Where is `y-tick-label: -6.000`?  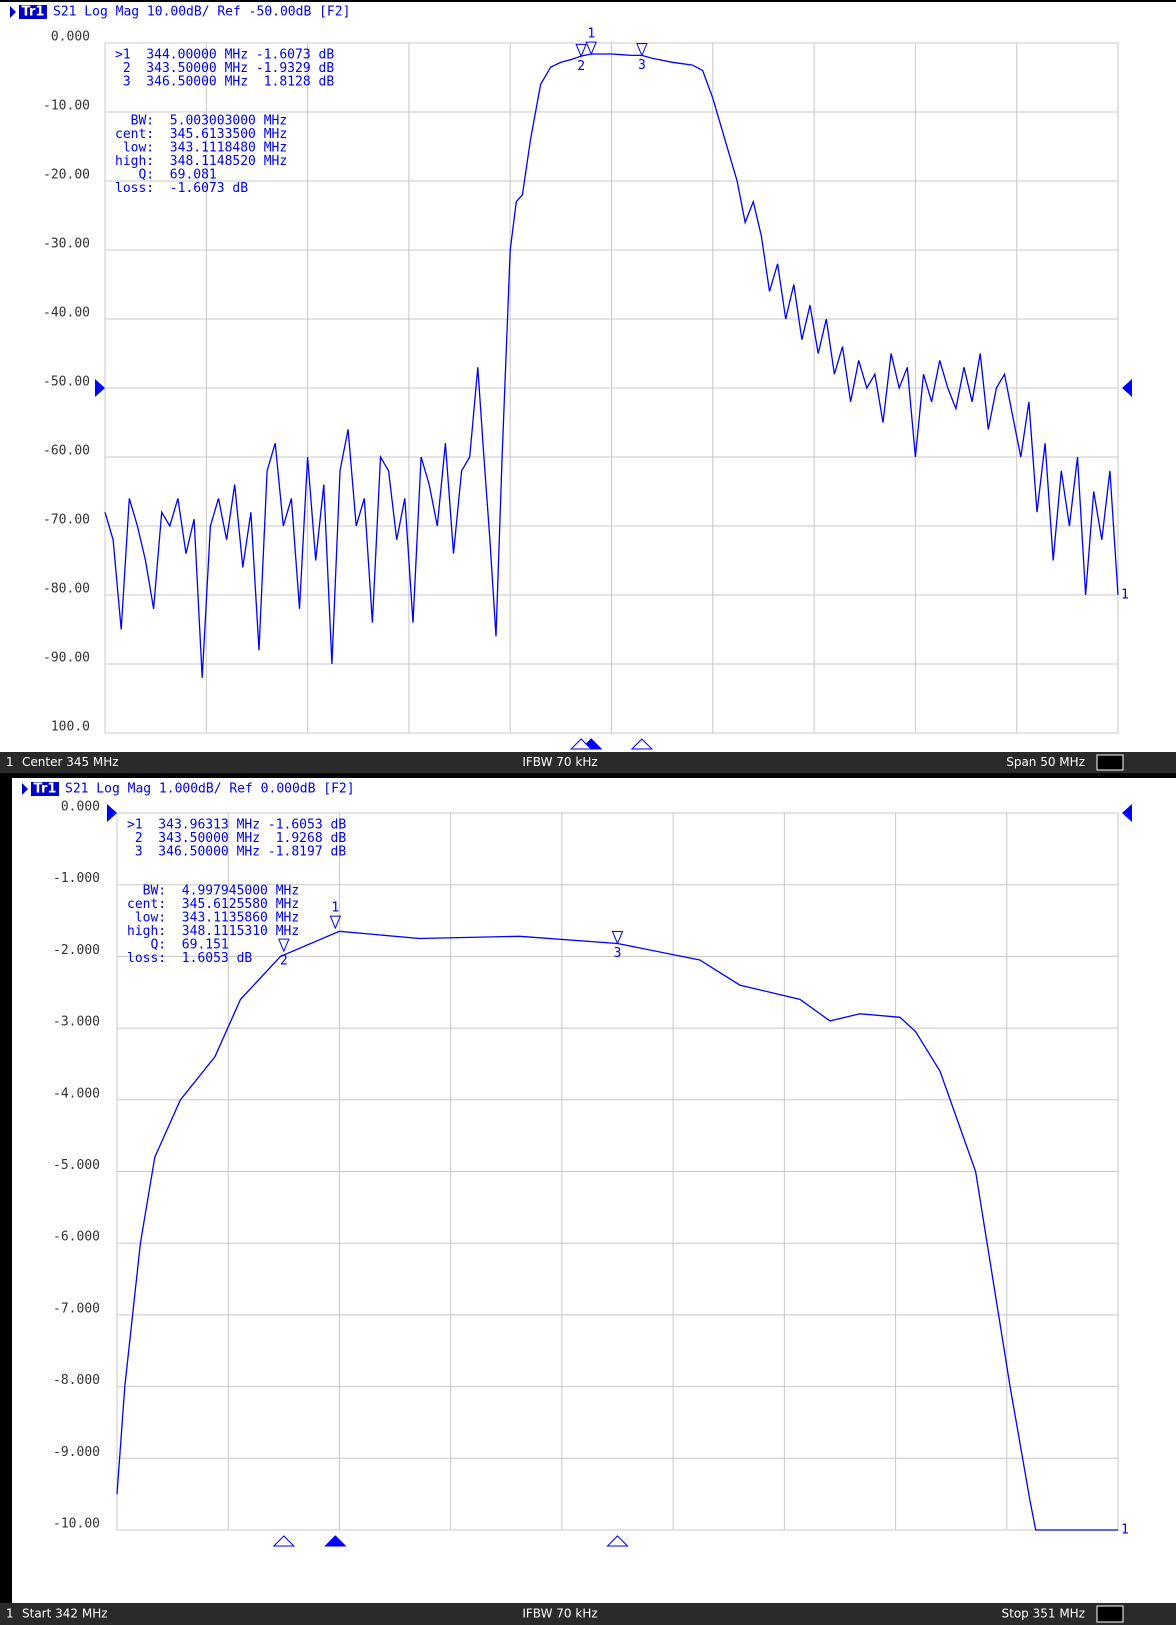
y-tick-label: -6.000 is located at coordinates (76, 1237).